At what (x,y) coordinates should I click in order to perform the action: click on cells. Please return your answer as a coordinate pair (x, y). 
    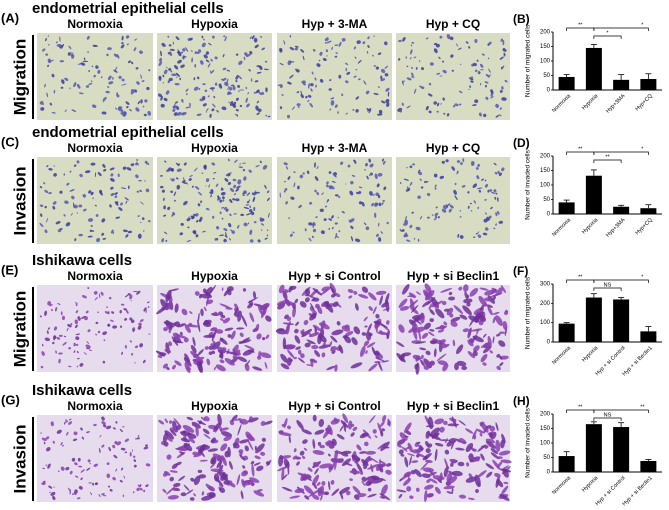
    Looking at the image, I should click on (95, 201).